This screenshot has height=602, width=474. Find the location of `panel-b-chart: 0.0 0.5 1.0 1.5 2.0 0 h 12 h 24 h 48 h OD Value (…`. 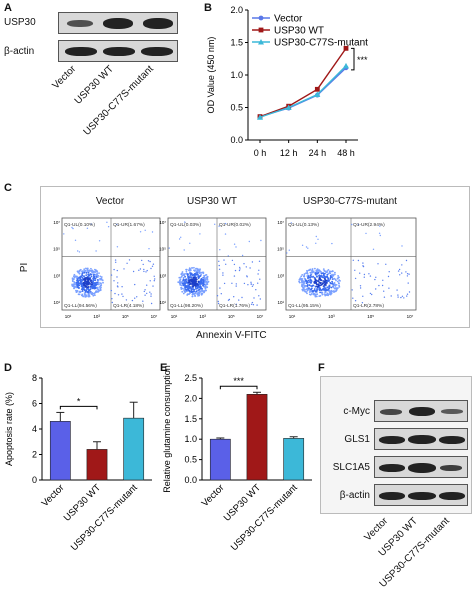

panel-b-chart: 0.0 0.5 1.0 1.5 2.0 0 h 12 h 24 h 48 h OD Value (… is located at coordinates (287, 81).